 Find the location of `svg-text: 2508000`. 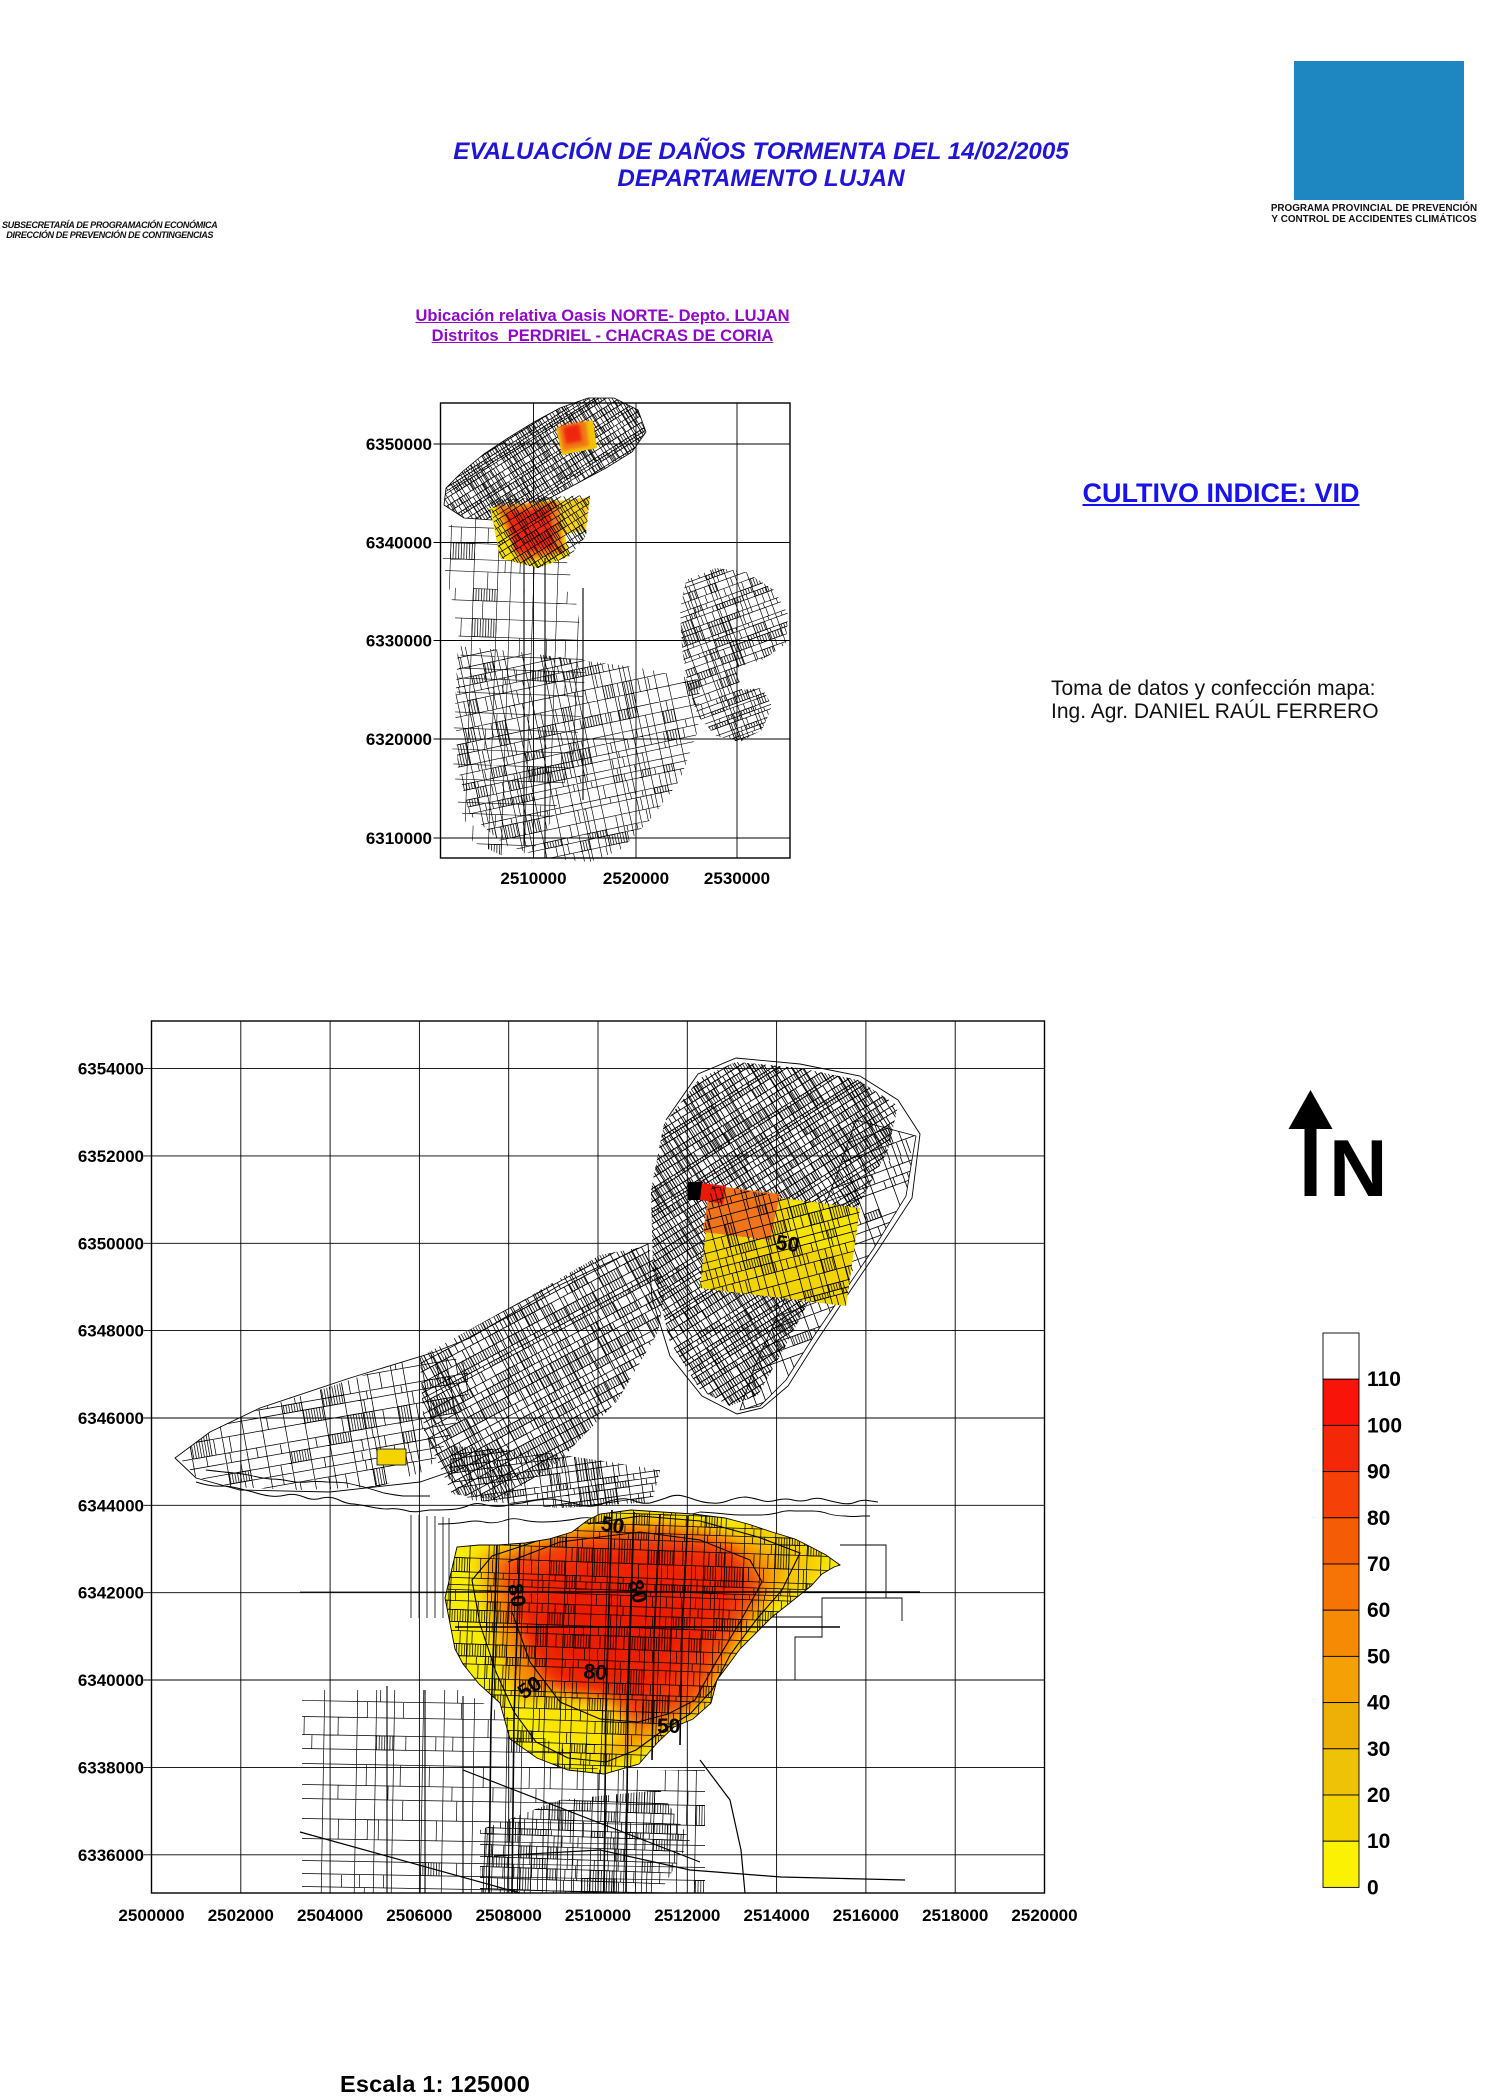

svg-text: 2508000 is located at coordinates (509, 1915).